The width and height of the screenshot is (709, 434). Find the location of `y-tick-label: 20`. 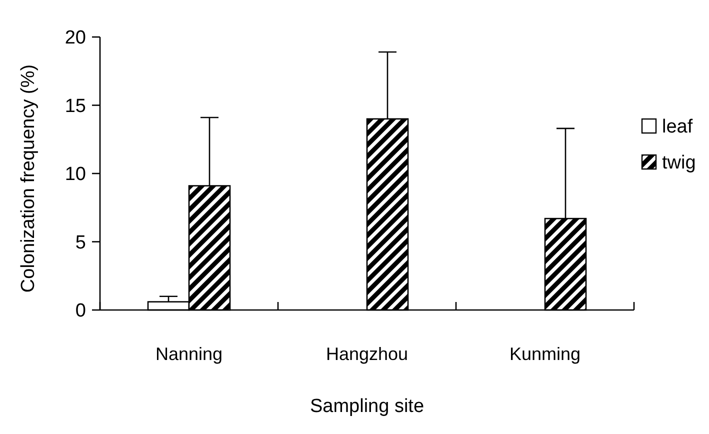

y-tick-label: 20 is located at coordinates (75, 38).